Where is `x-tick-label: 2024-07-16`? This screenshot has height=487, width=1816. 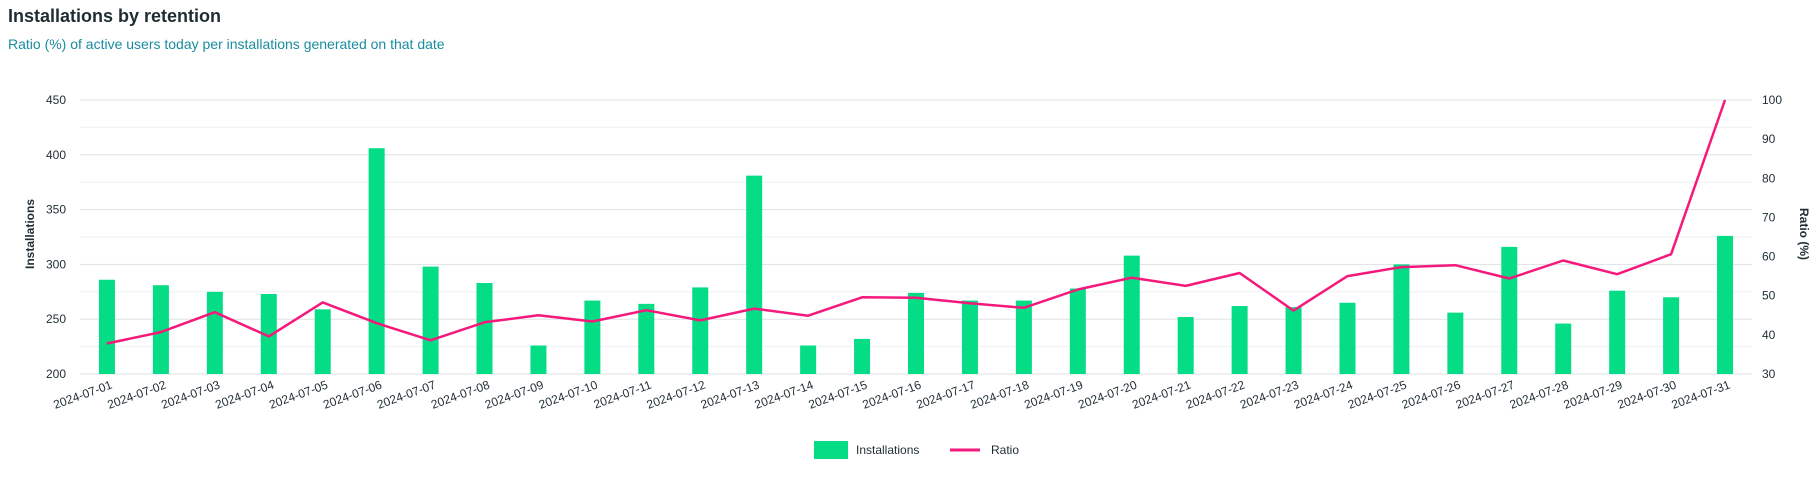 x-tick-label: 2024-07-16 is located at coordinates (892, 395).